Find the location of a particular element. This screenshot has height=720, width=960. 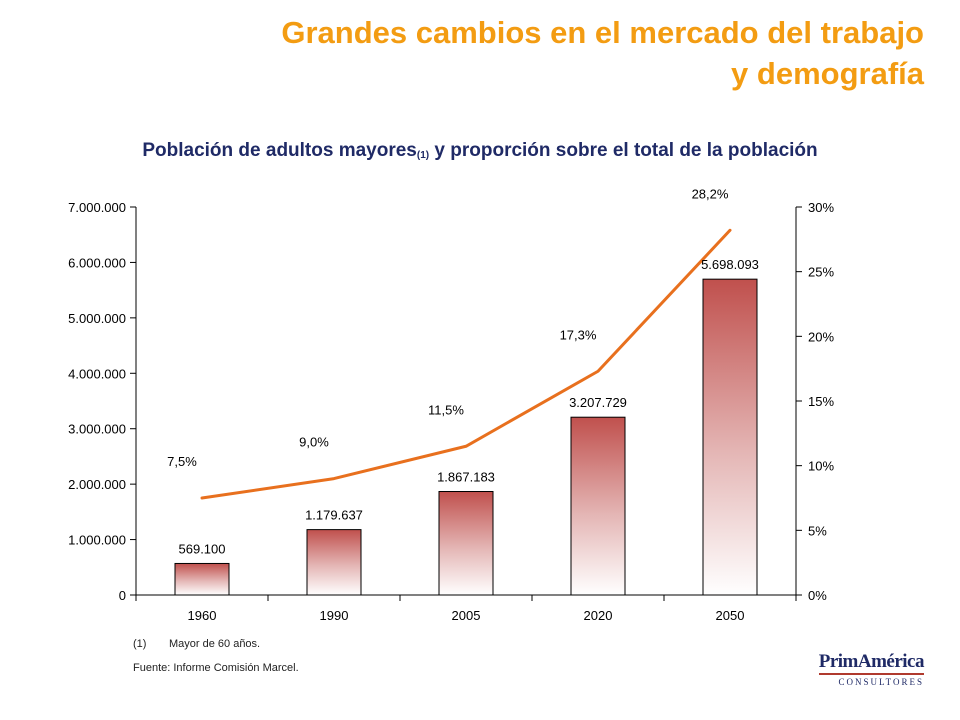

logo: PrimAmérica CONSULTORES is located at coordinates (871, 669).